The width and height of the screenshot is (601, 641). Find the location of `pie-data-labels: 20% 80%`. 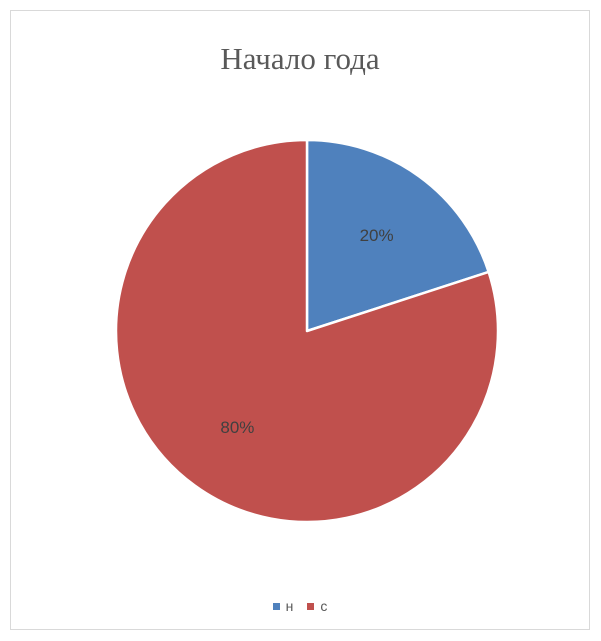

pie-data-labels: 20% 80% is located at coordinates (306, 331).